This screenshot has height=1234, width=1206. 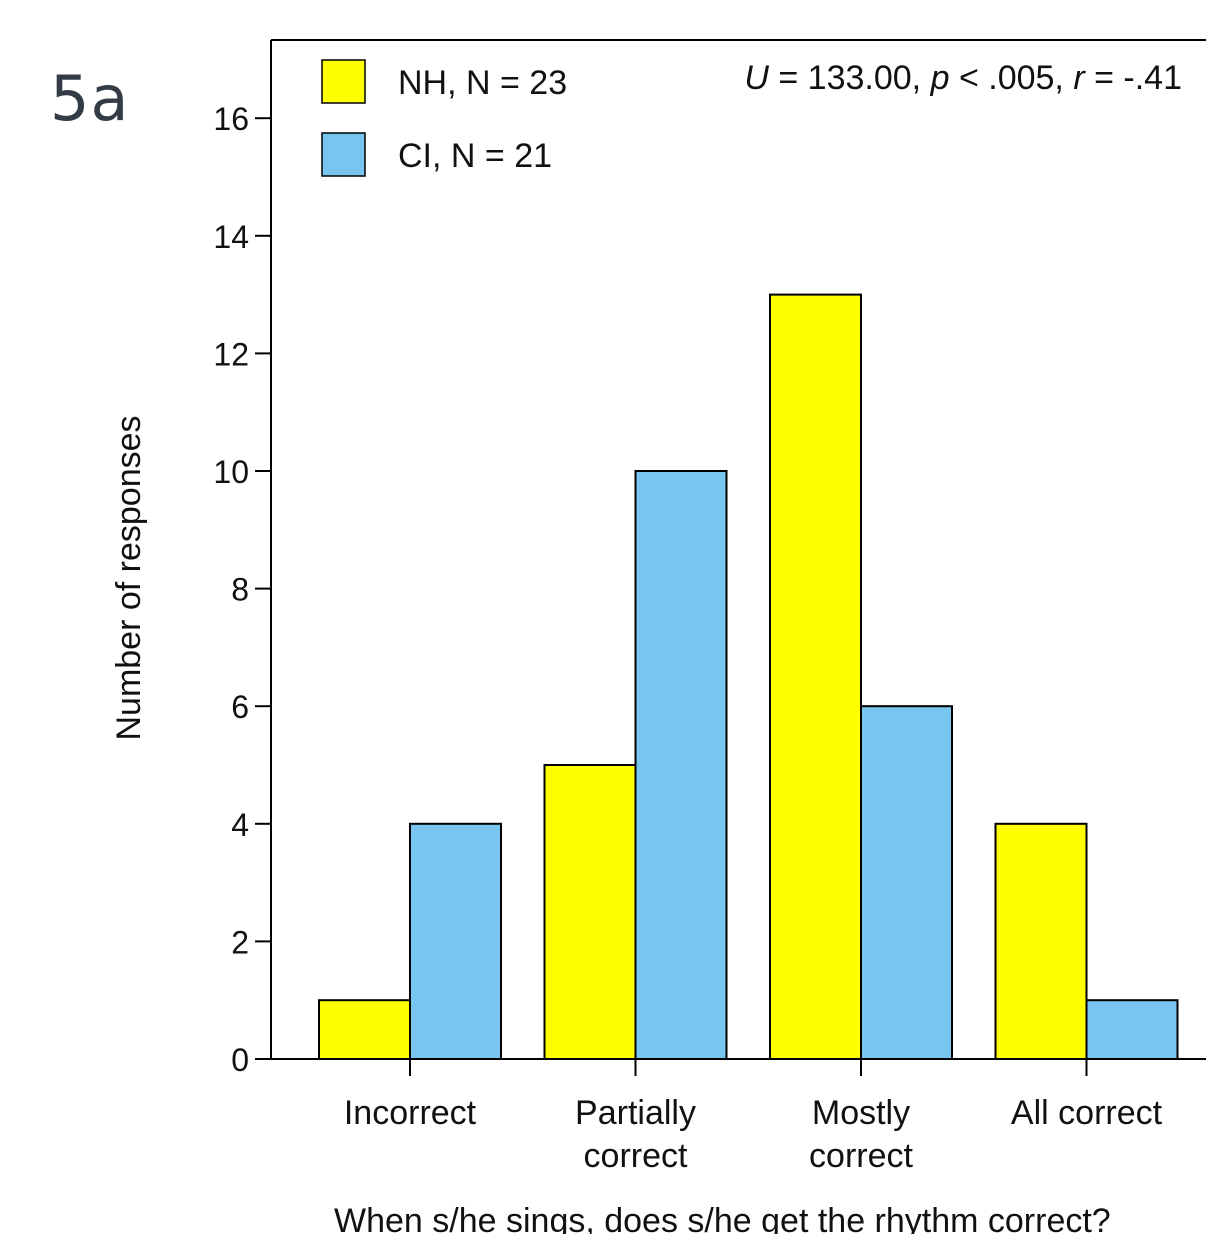 I want to click on stat-annotation: U = 133.00, p < .005, r = -.41, so click(x=963, y=78).